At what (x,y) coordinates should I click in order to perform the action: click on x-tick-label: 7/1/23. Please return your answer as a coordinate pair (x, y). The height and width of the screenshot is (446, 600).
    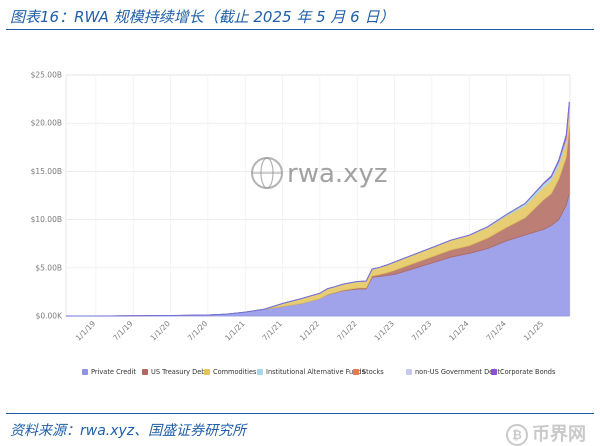
    Looking at the image, I should click on (422, 331).